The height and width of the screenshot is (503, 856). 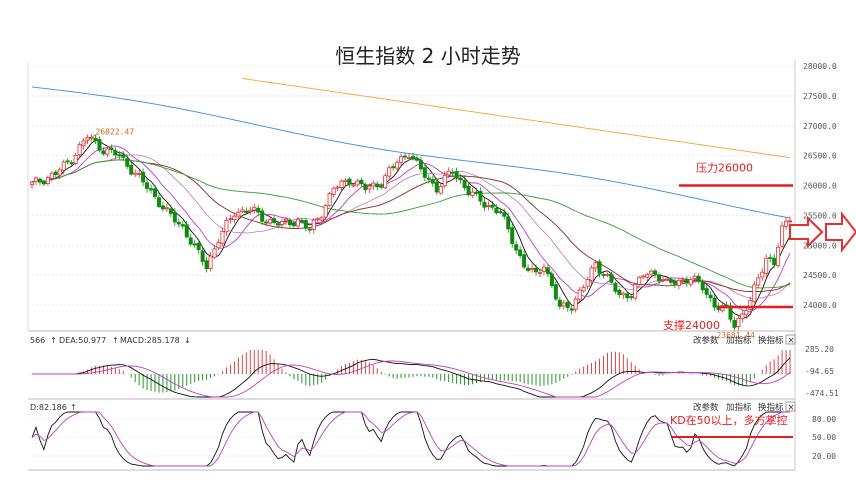 I want to click on chart-title: 恒生指数 2 小时走势, so click(x=427, y=56).